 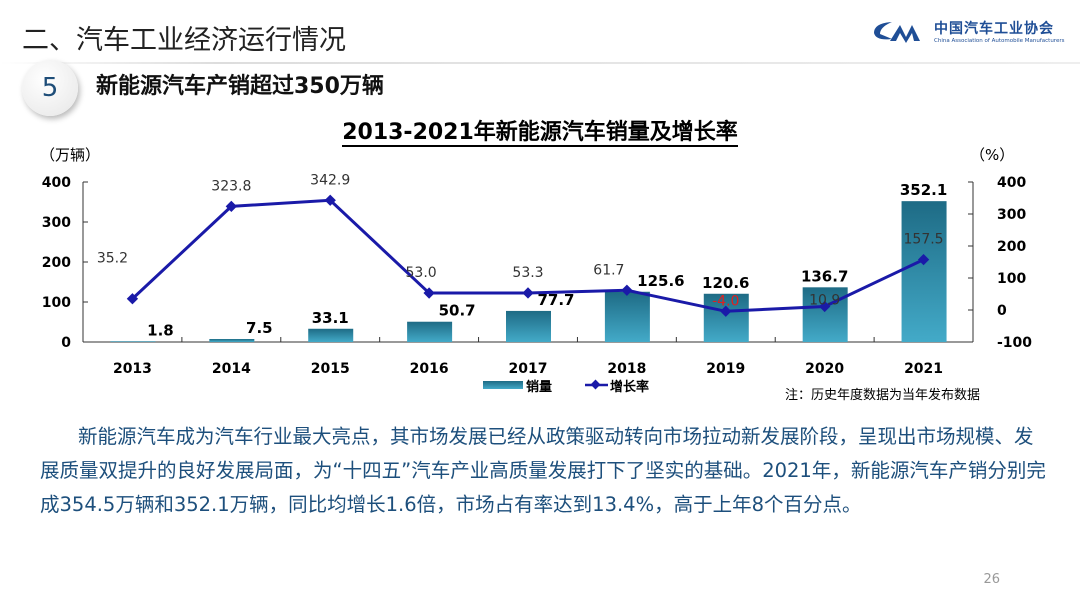 What do you see at coordinates (1011, 247) in the screenshot?
I see `y-right-tick-label: 200` at bounding box center [1011, 247].